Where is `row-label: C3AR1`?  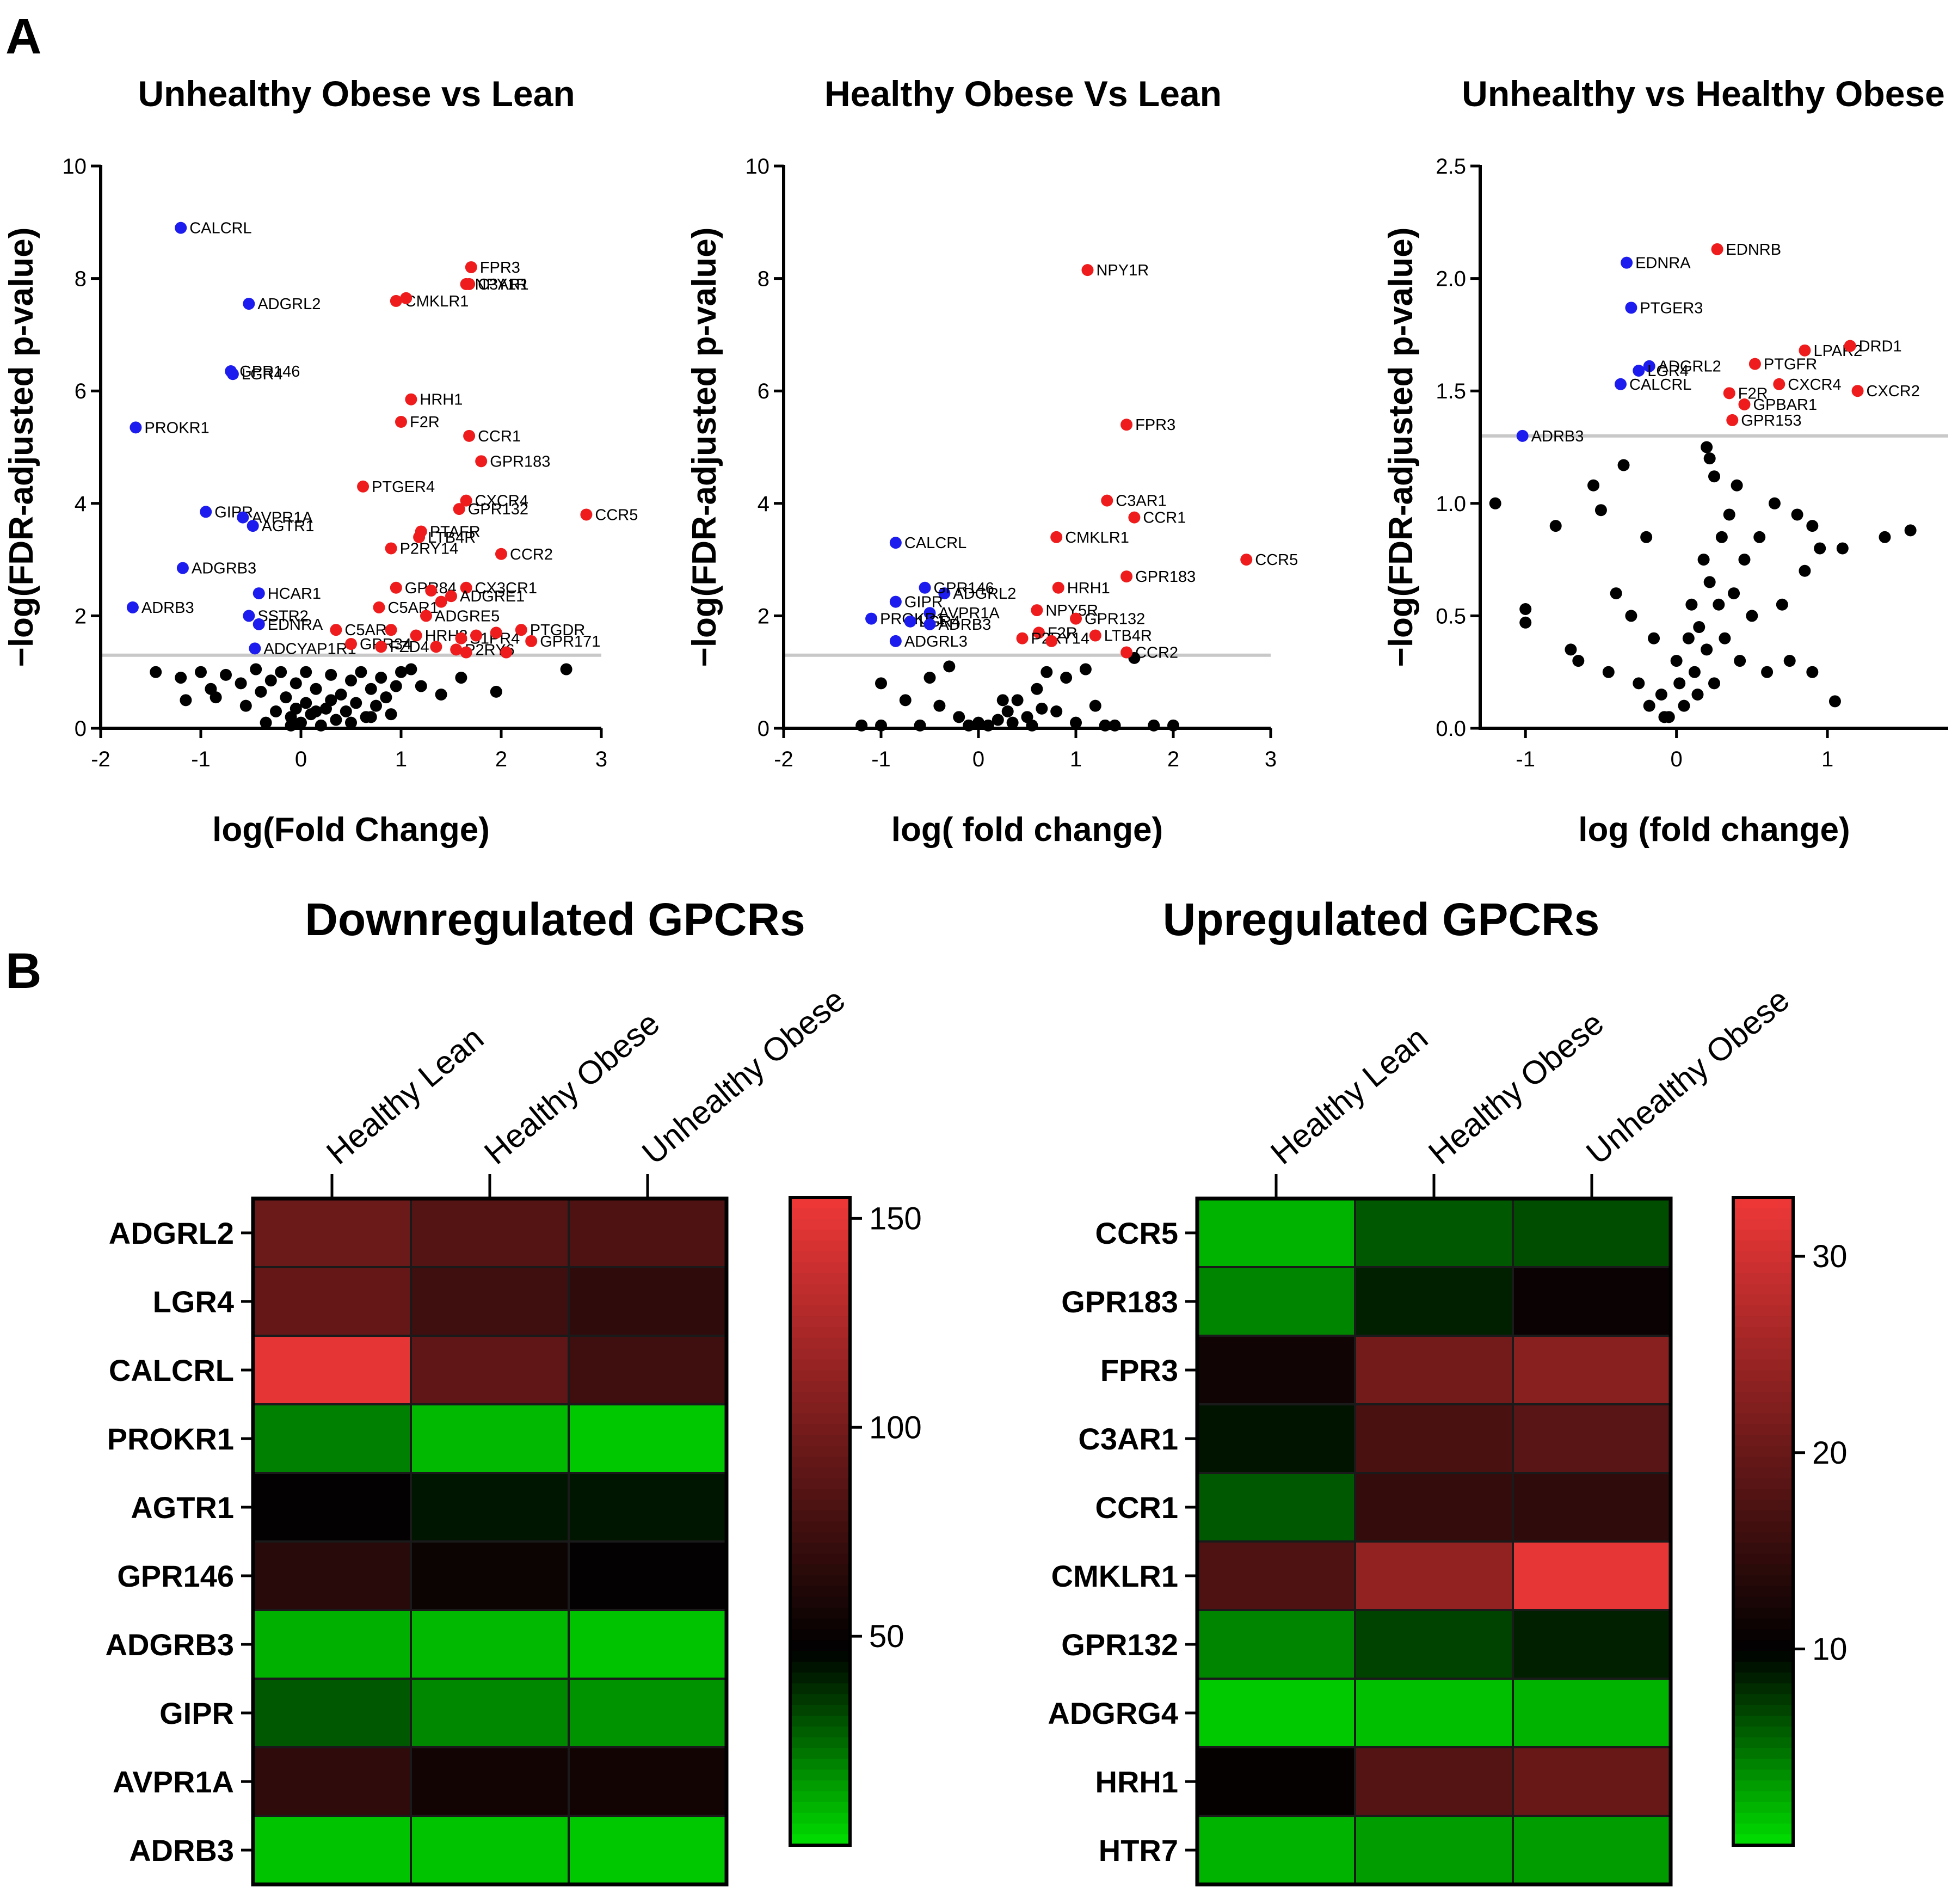 row-label: C3AR1 is located at coordinates (1128, 1439).